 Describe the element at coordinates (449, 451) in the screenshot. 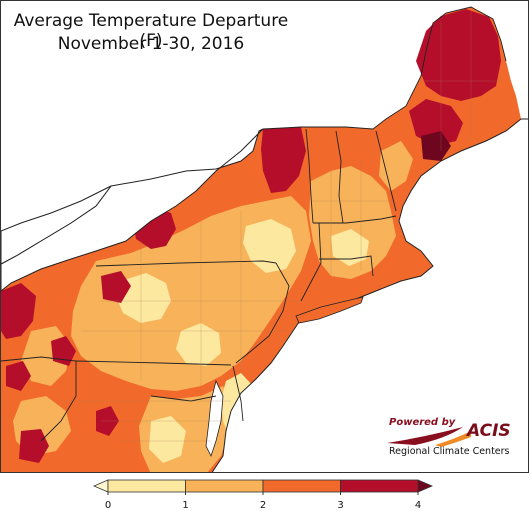

I see `rcc-subtitle: Regional Climate Centers` at that location.